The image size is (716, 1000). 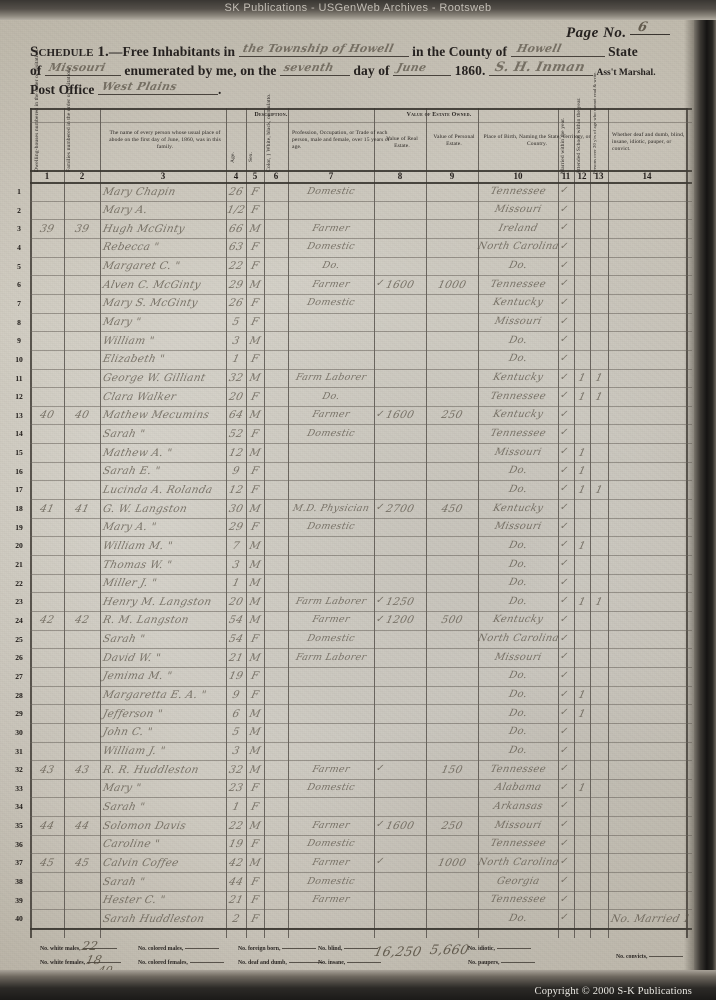 I want to click on cell-age: 26, so click(x=236, y=191).